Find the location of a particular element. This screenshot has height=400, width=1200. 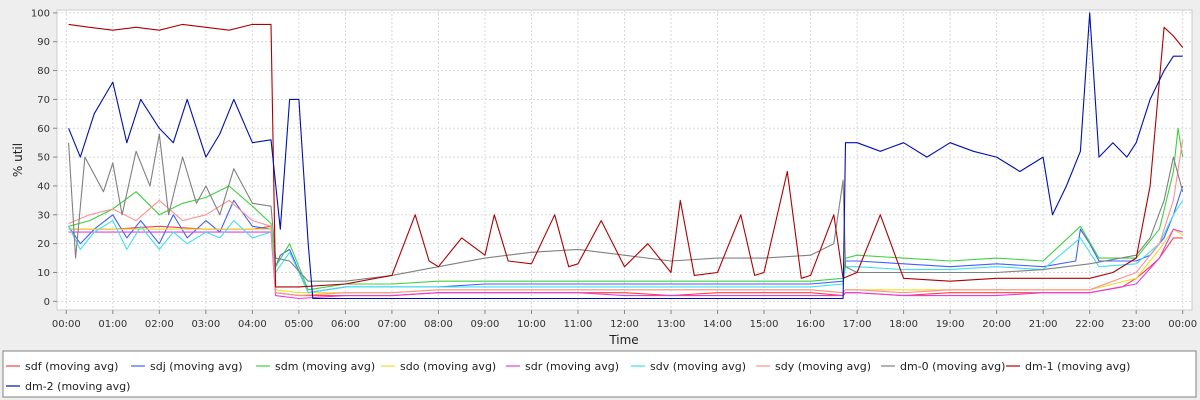

y-tick-label: 60 is located at coordinates (43, 129).